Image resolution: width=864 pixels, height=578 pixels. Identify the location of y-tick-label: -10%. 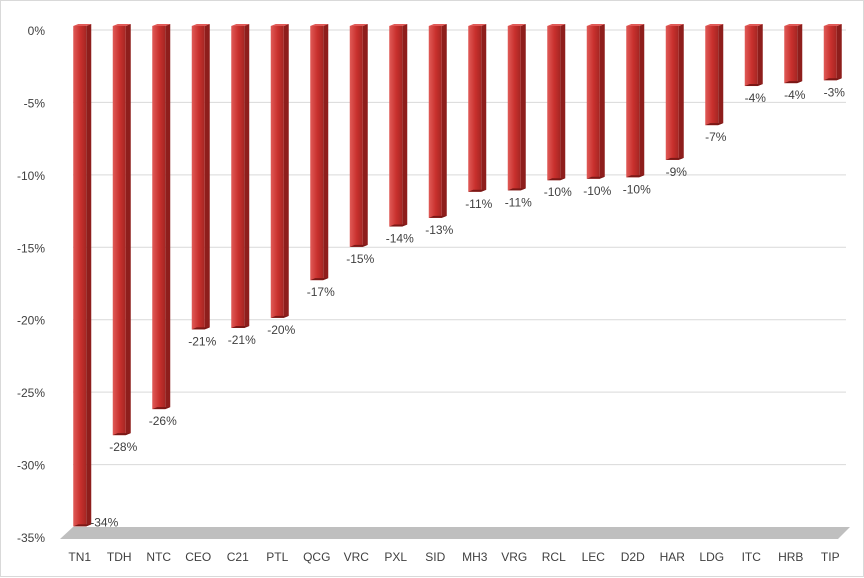
(31, 176).